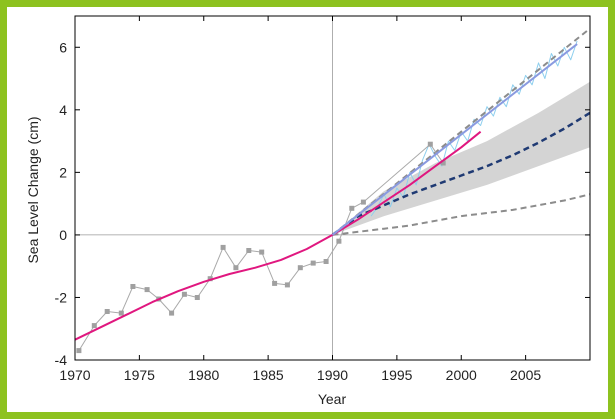  What do you see at coordinates (396, 375) in the screenshot?
I see `x-tick-label: 1995` at bounding box center [396, 375].